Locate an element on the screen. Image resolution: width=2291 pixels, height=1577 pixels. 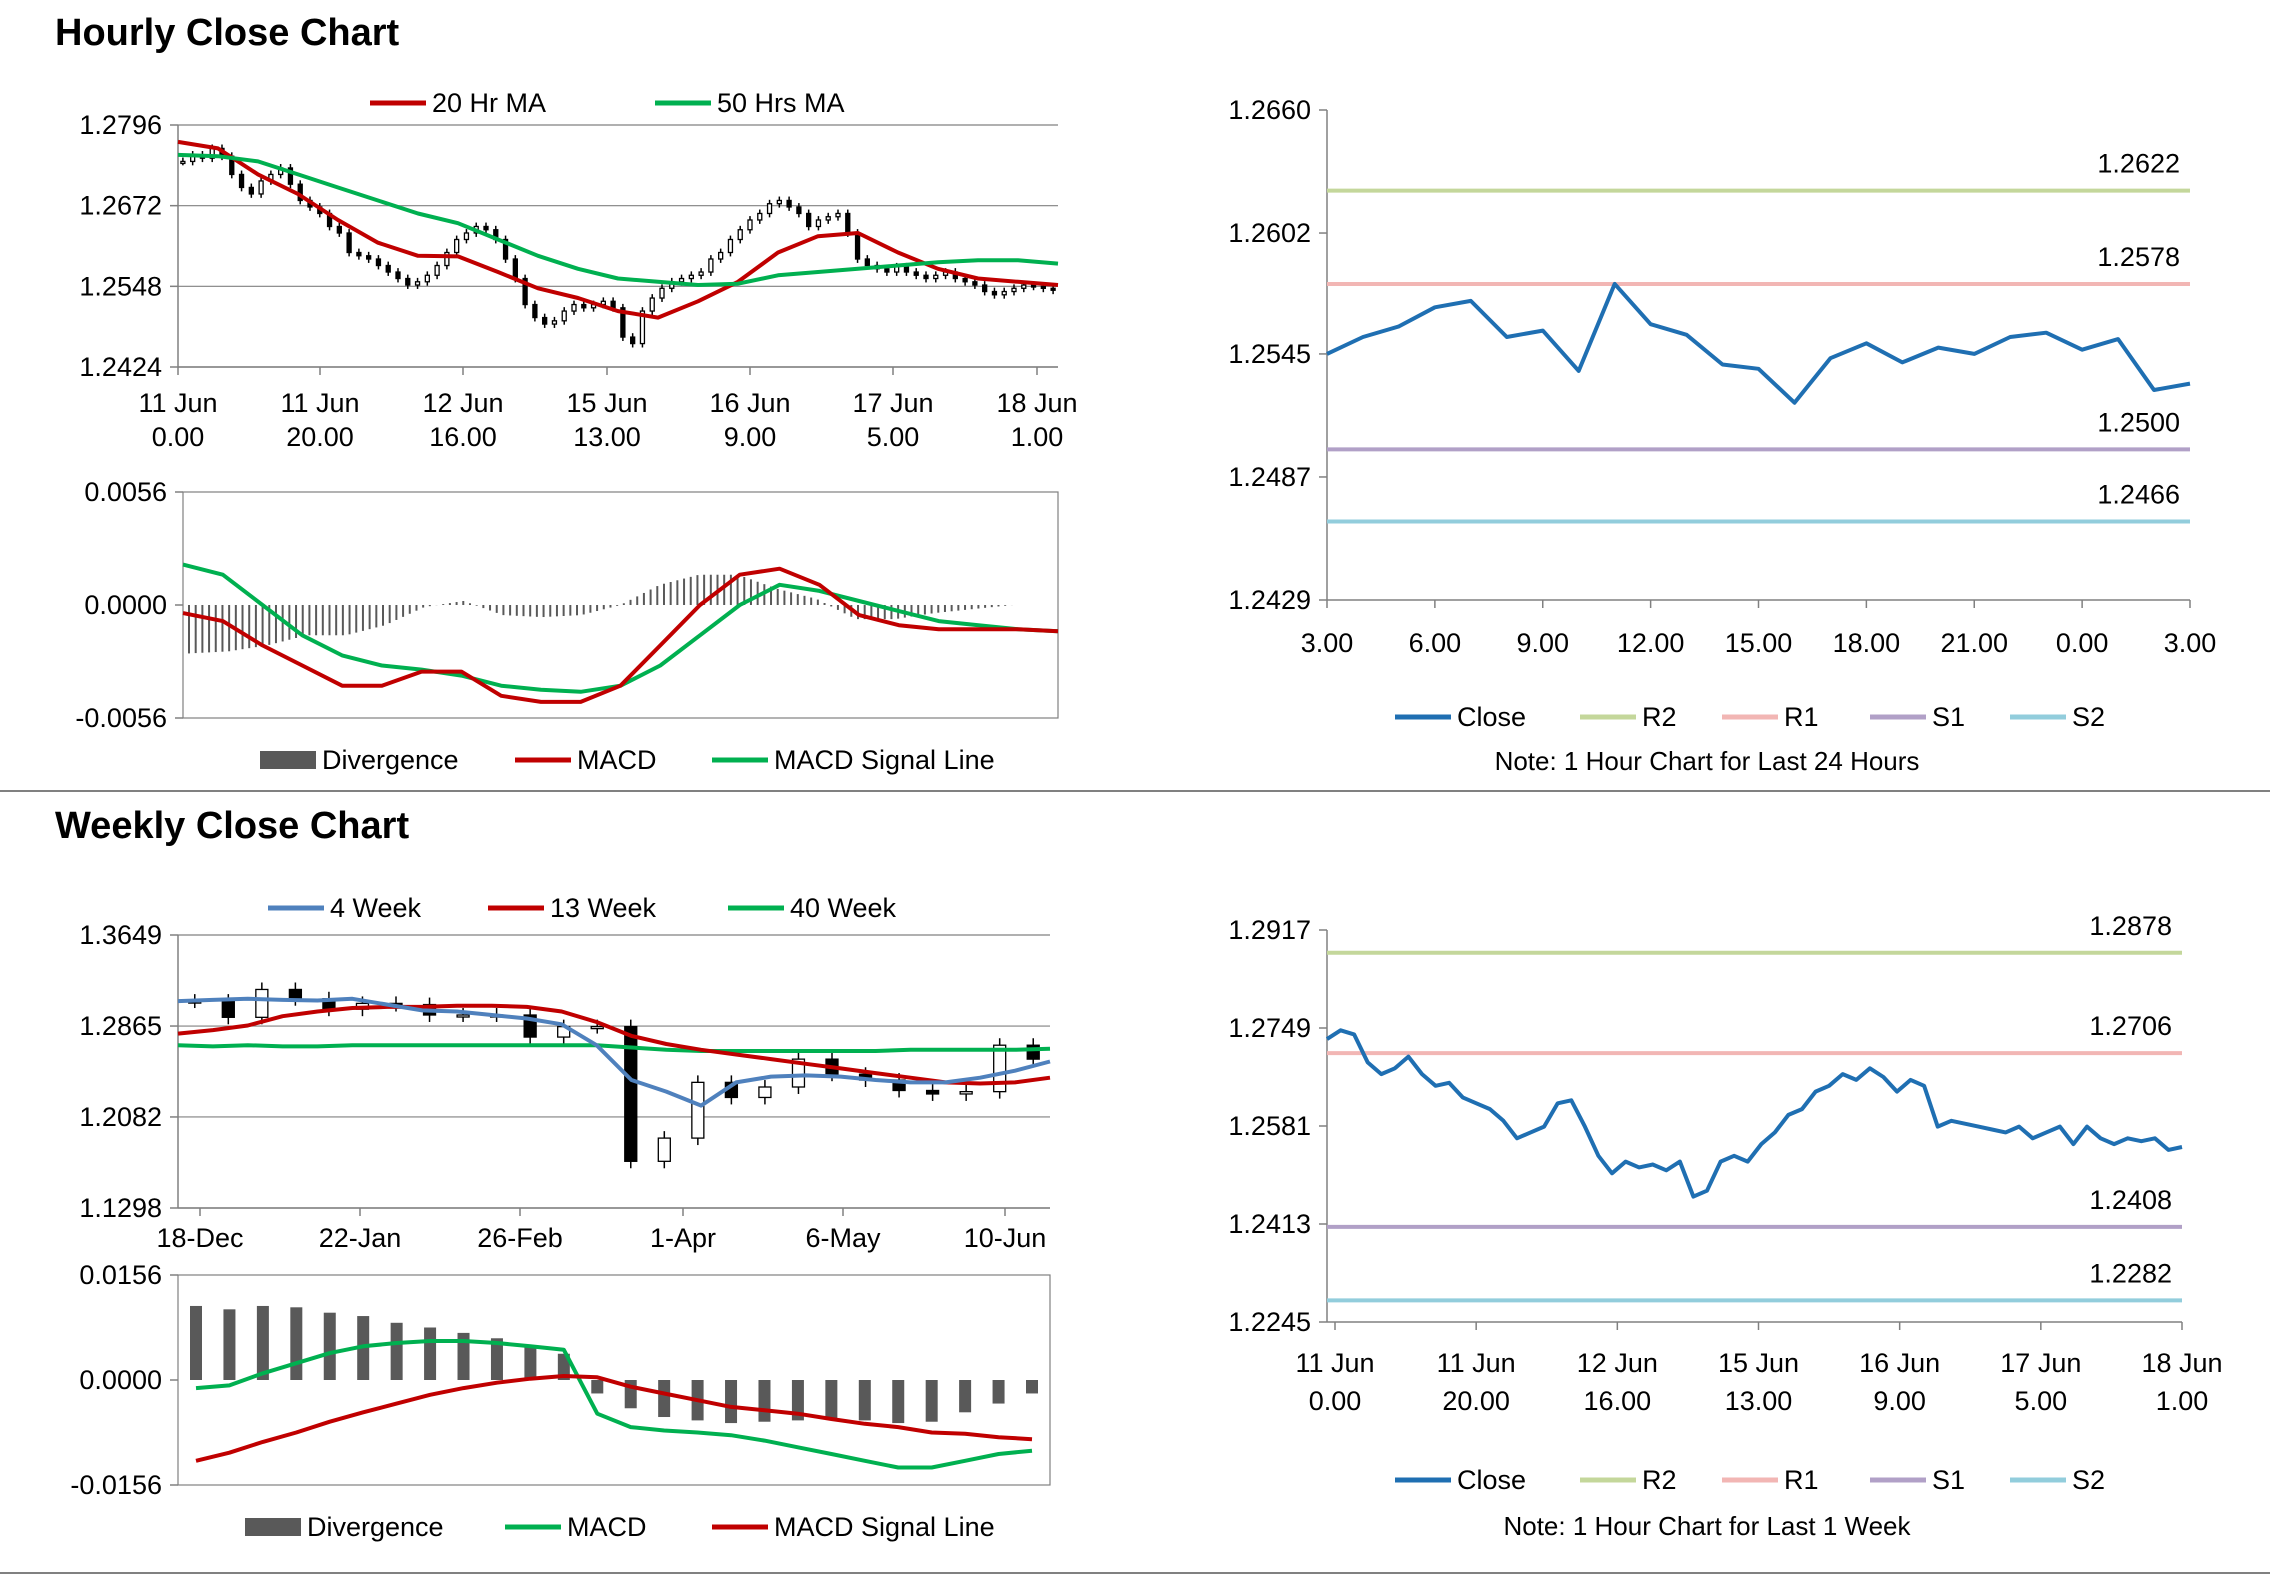
weekly-price-y-tick-label: 1.3649 is located at coordinates (120, 935).